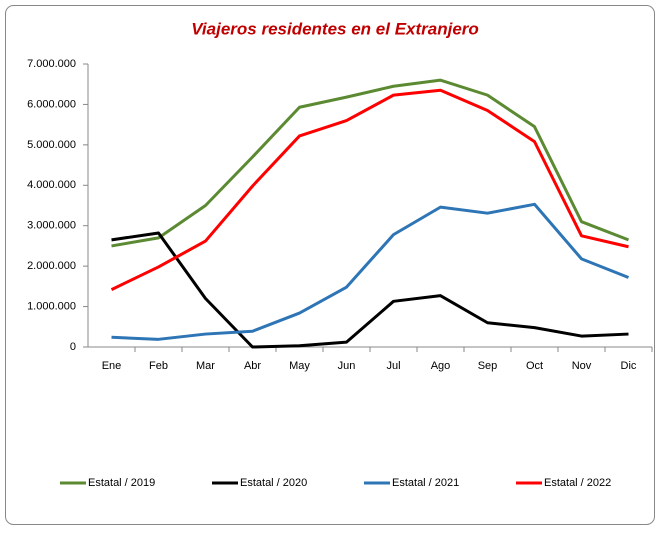 This screenshot has height=535, width=660. Describe the element at coordinates (441, 366) in the screenshot. I see `x-tick-label: Ago` at that location.